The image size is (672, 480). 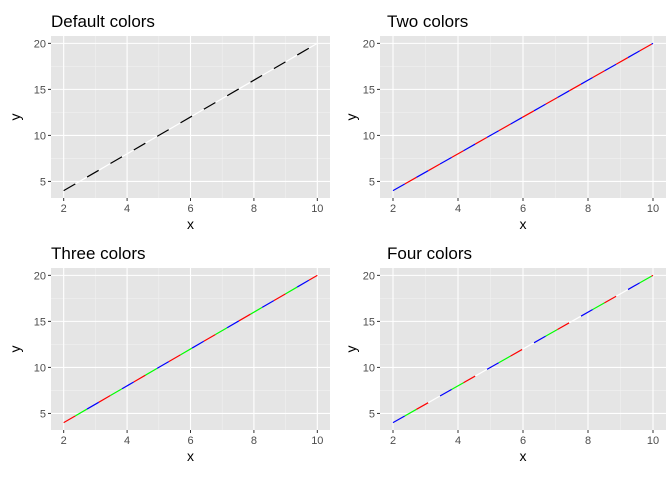 I want to click on chart-title: Three colors, so click(x=98, y=253).